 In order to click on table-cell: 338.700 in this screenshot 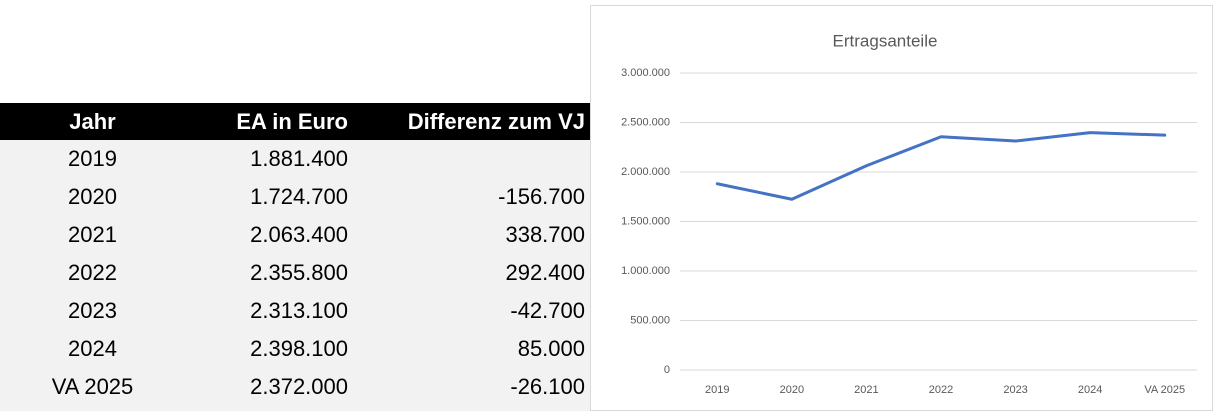, I will do `click(545, 234)`.